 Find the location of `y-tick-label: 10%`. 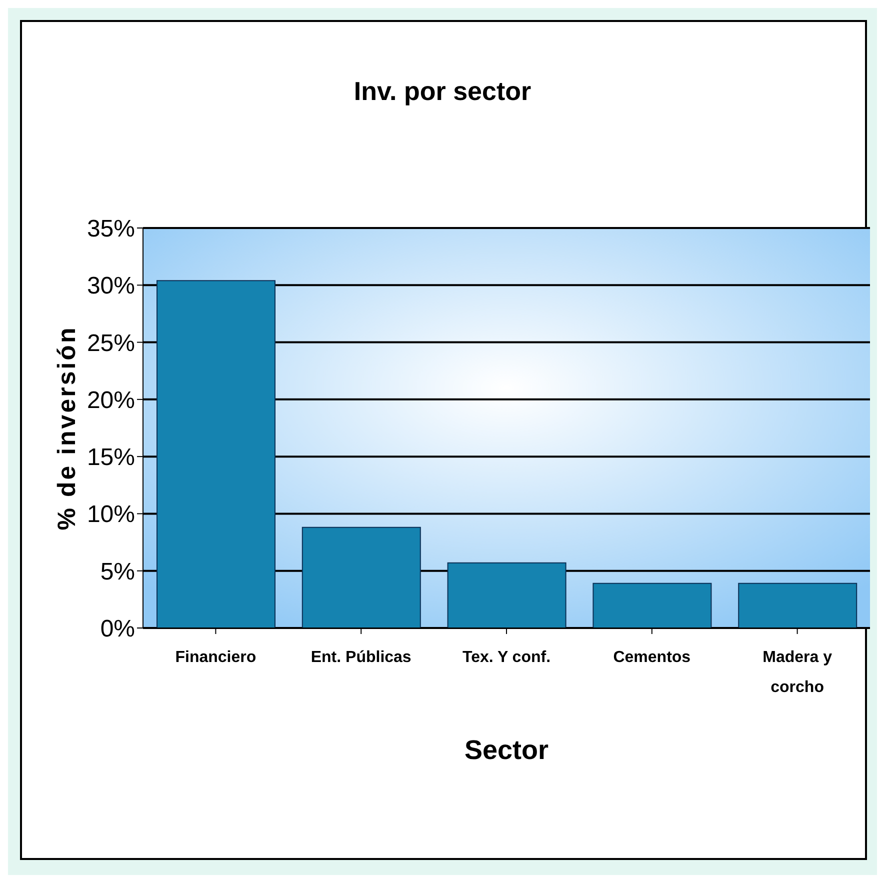

y-tick-label: 10% is located at coordinates (110, 514).